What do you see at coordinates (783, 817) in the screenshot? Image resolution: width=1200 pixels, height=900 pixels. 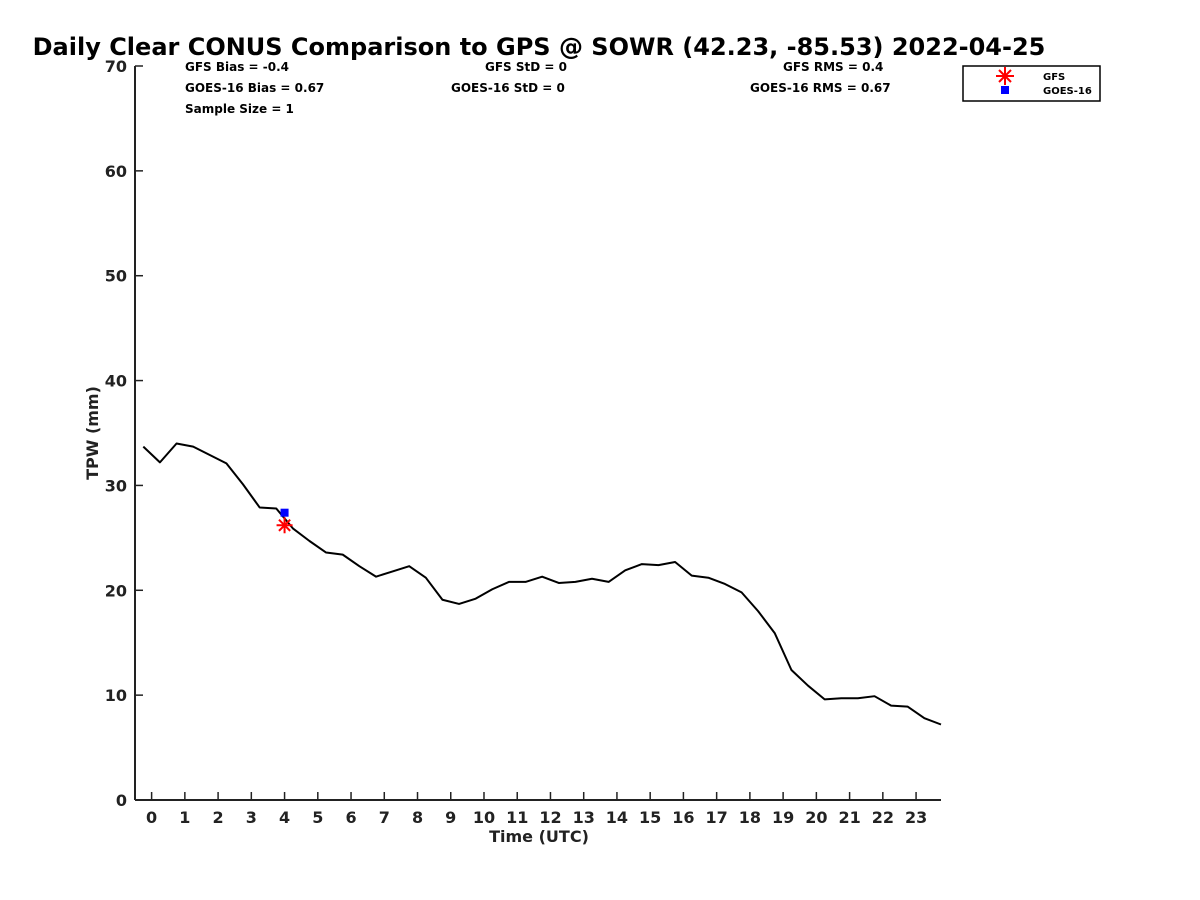 I see `x-tick-label: 19` at bounding box center [783, 817].